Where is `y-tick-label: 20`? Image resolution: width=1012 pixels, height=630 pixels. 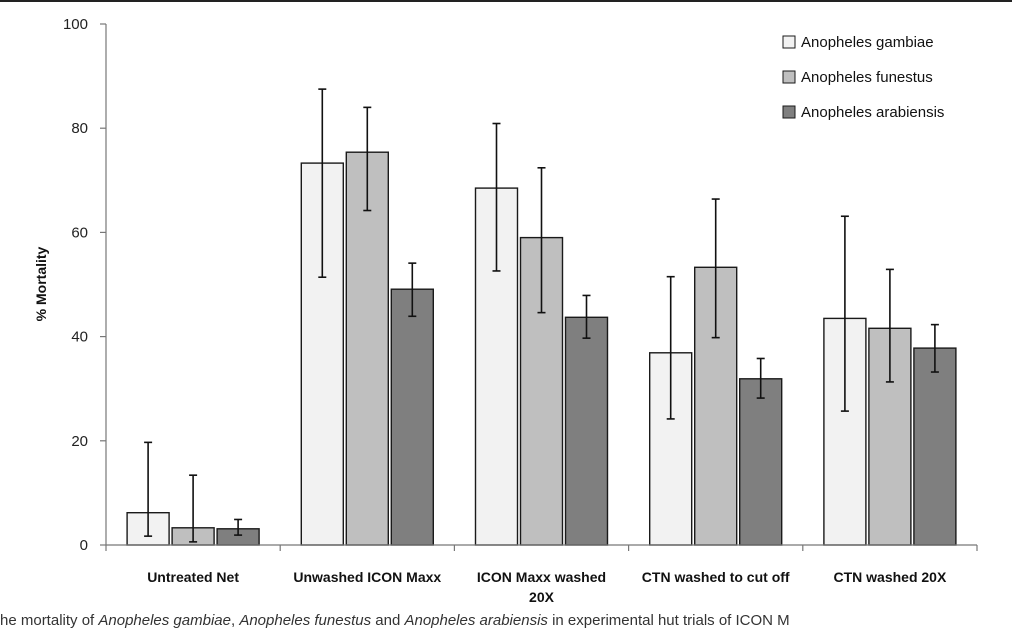
y-tick-label: 20 is located at coordinates (79, 441).